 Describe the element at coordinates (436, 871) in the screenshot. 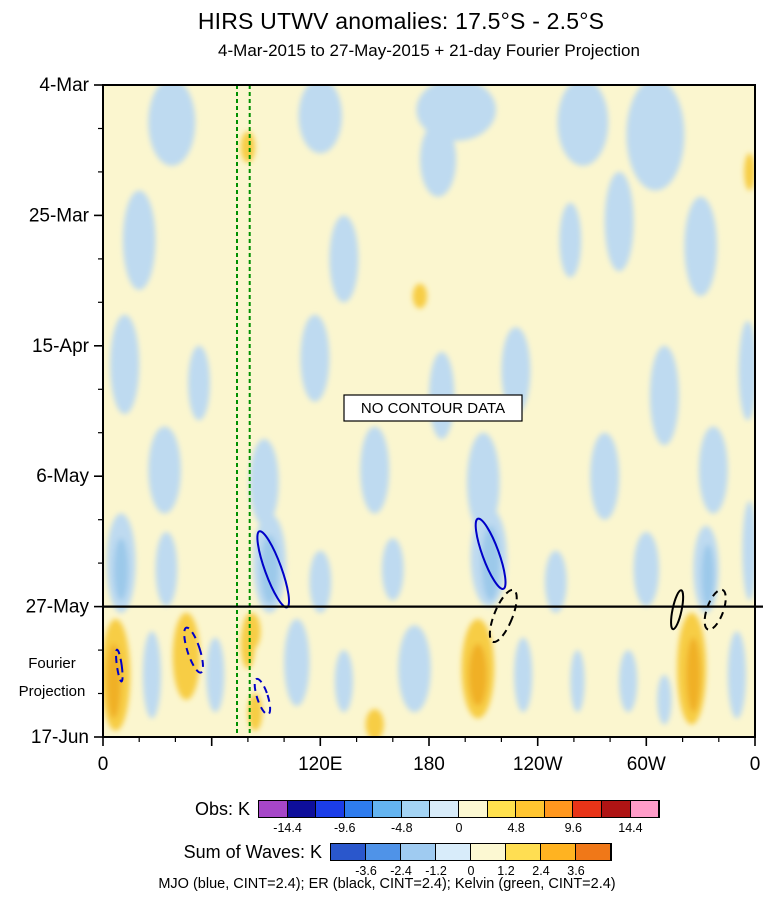

I see `colorbar-tick-label: -1.2` at that location.